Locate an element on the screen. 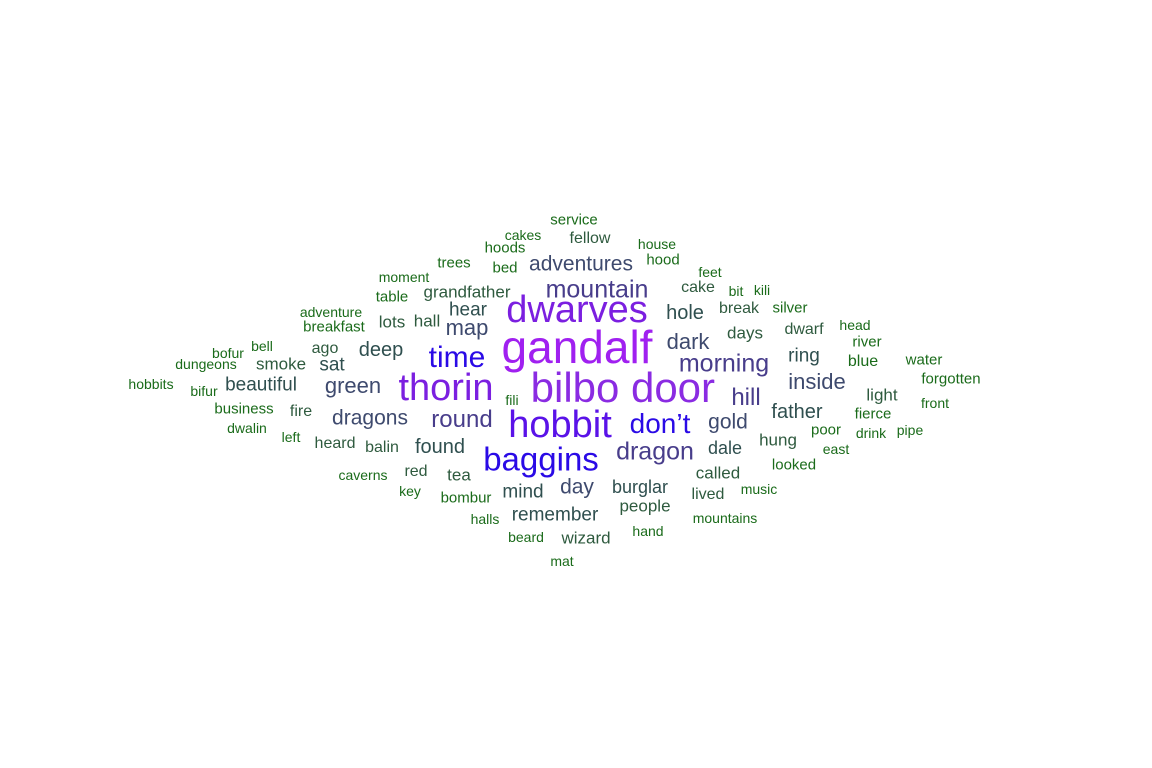 This screenshot has height=768, width=1152. word-deep: deep is located at coordinates (381, 350).